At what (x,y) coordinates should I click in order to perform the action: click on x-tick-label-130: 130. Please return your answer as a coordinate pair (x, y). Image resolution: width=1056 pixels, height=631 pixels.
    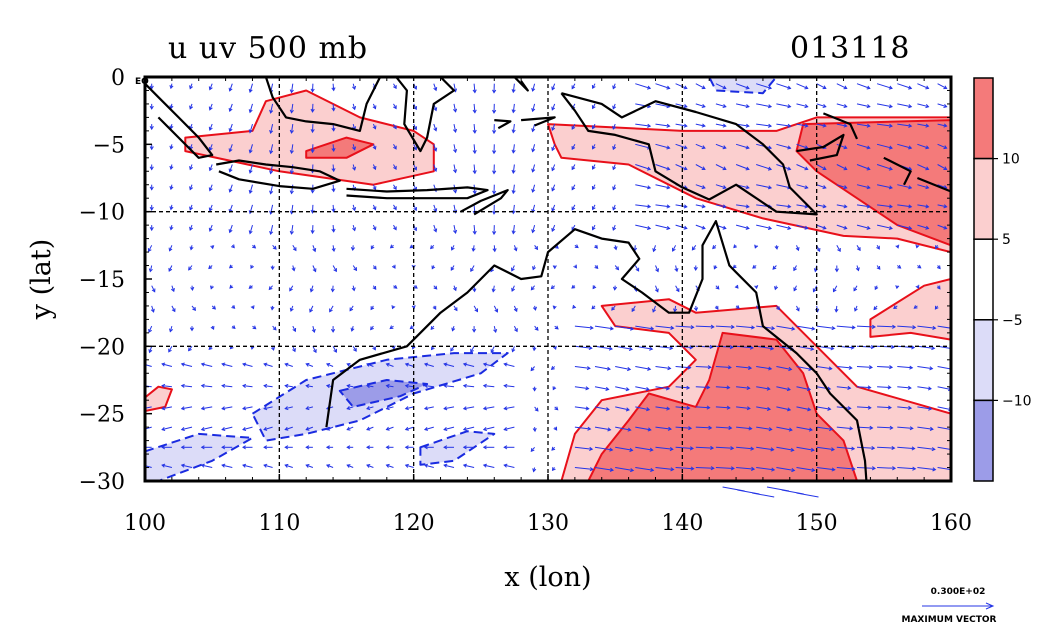
    Looking at the image, I should click on (548, 523).